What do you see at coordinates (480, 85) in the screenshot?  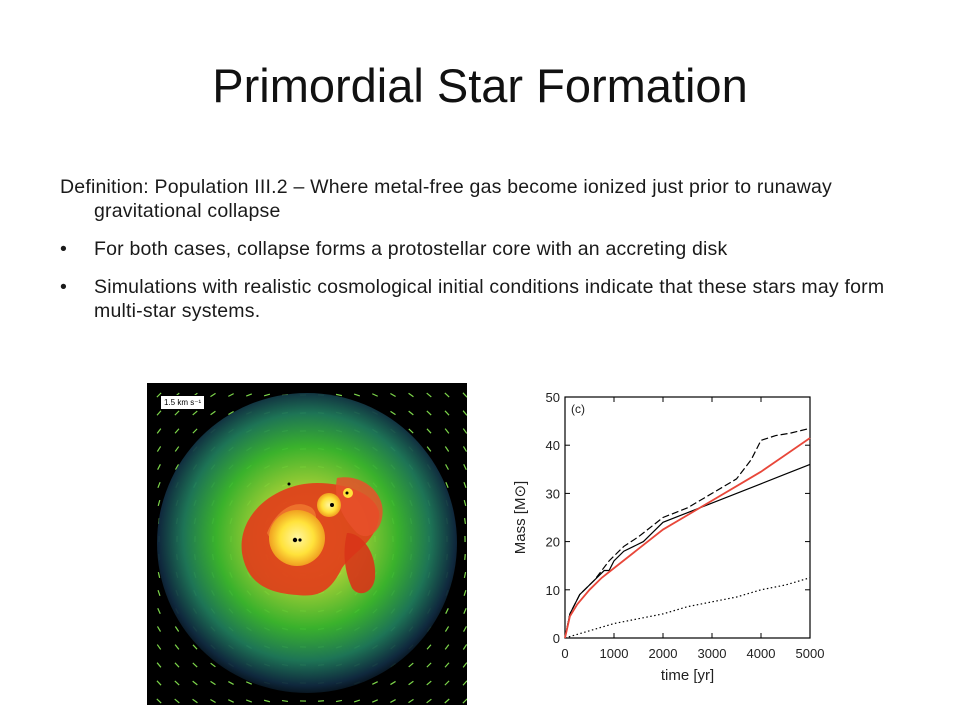 I see `slide-title: Primordial Star Formation` at bounding box center [480, 85].